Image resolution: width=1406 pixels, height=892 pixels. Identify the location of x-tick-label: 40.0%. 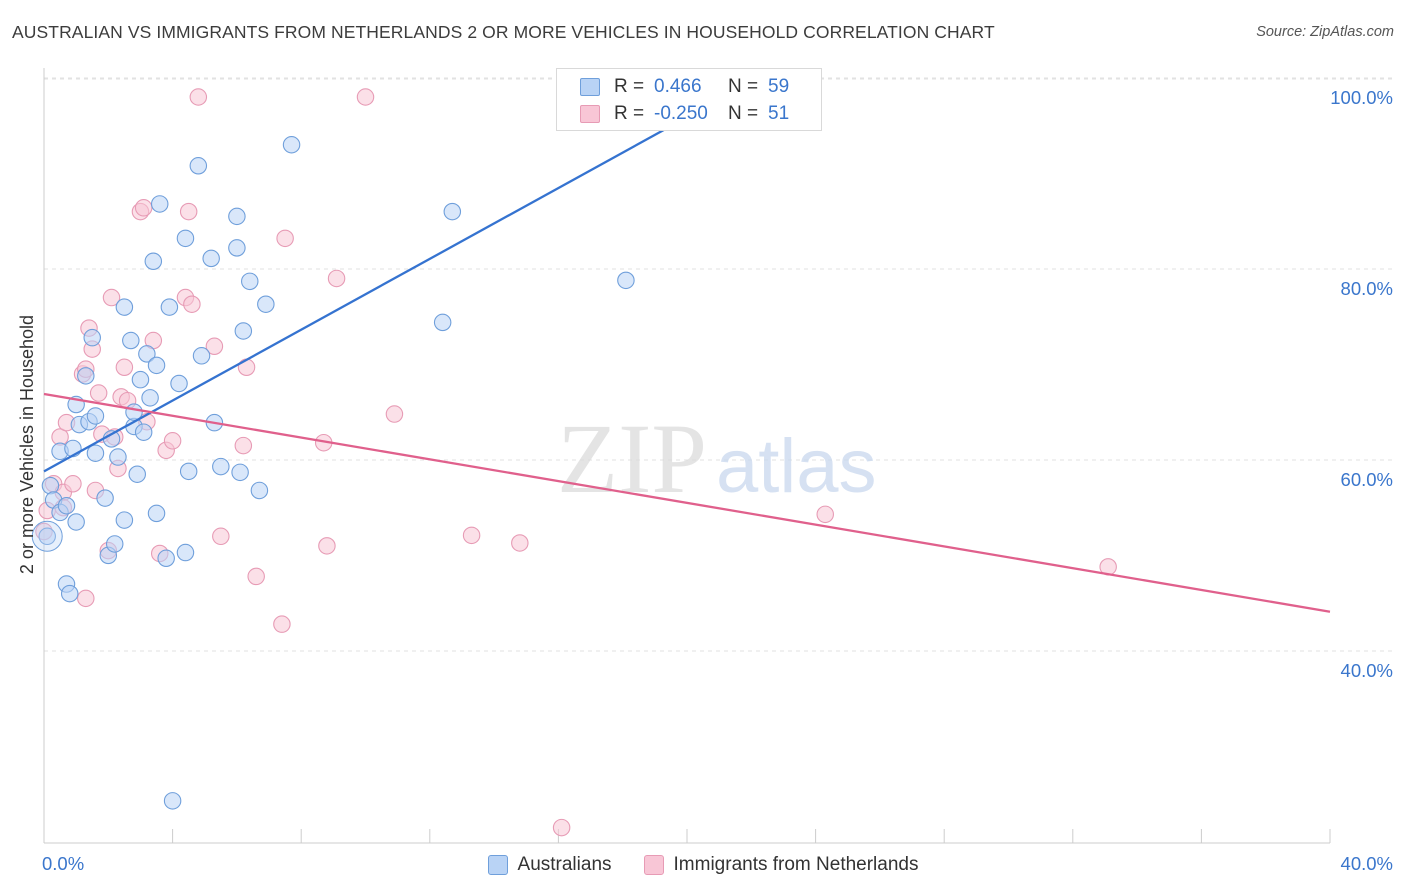
(1367, 863).